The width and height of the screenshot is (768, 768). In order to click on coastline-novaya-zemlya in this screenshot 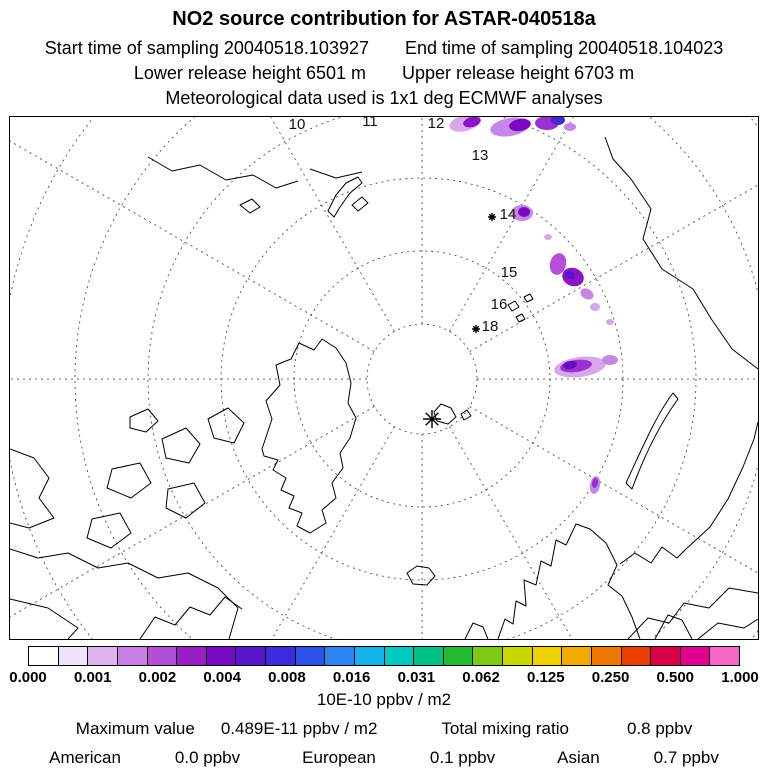, I will do `click(652, 441)`.